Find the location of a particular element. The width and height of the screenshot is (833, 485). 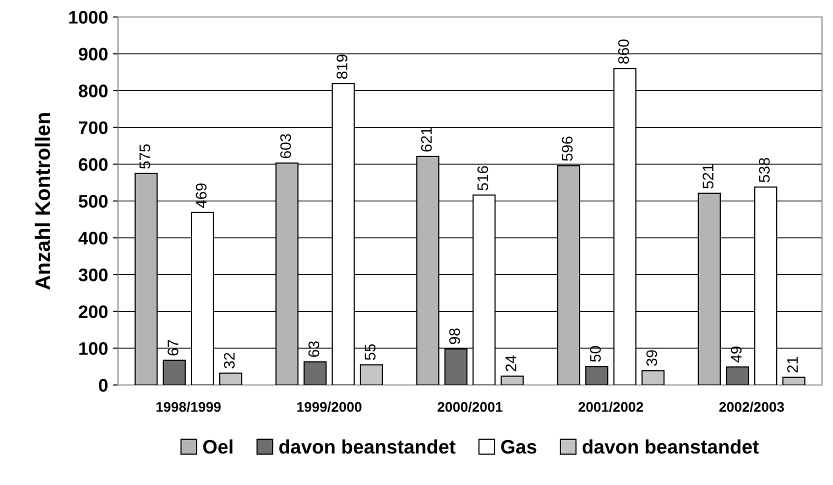

data-label: 49 is located at coordinates (736, 354).